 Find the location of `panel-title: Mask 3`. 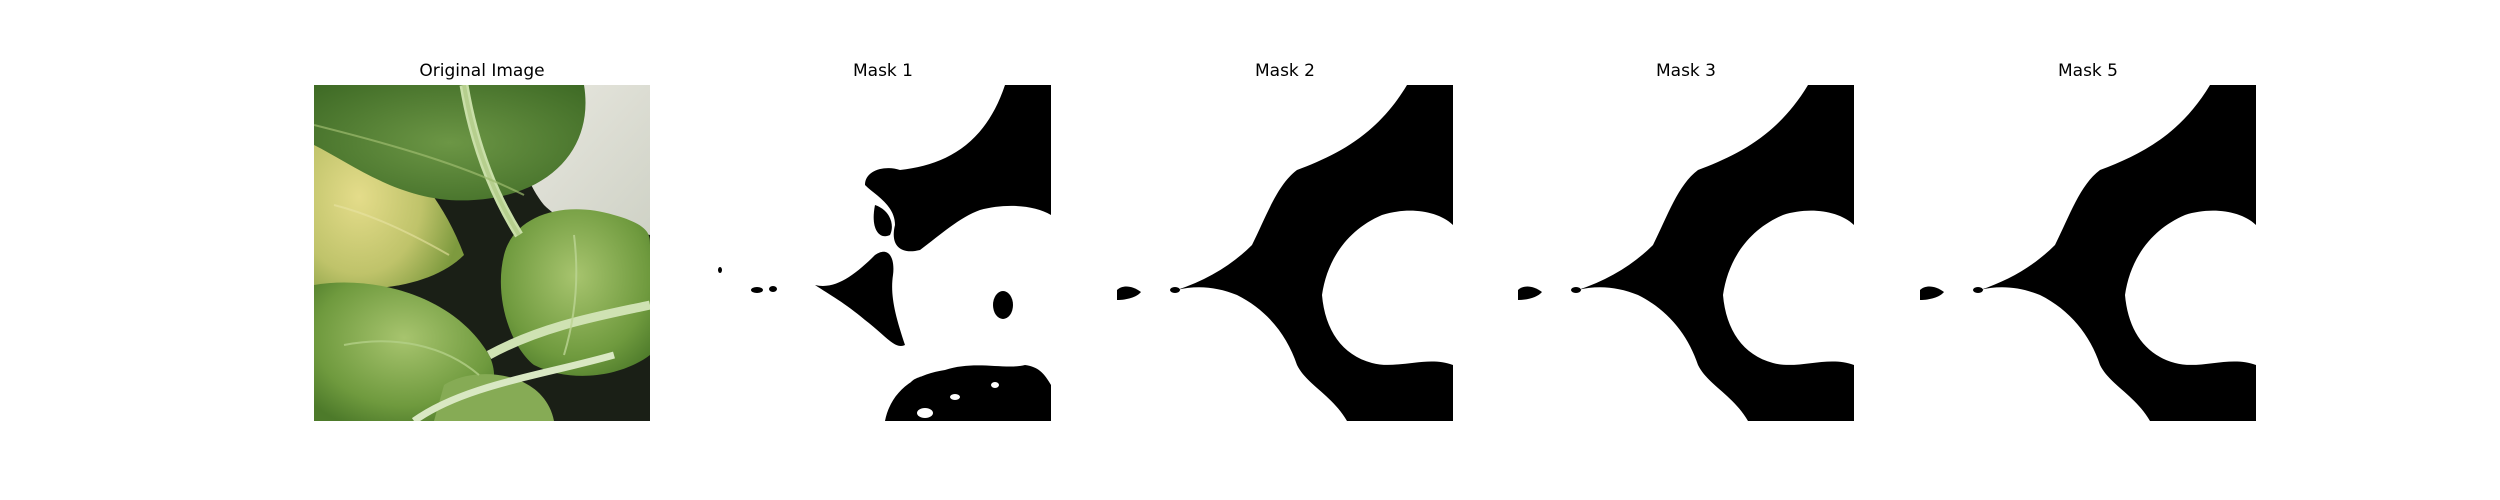

panel-title: Mask 3 is located at coordinates (1685, 71).